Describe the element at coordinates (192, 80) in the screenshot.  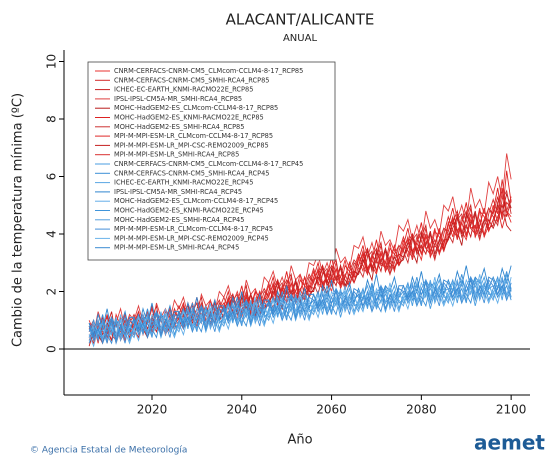
I see `legend-label: CNRM-CERFACS-CNRM-CM5_SMHI-RCA4_RCP85` at that location.